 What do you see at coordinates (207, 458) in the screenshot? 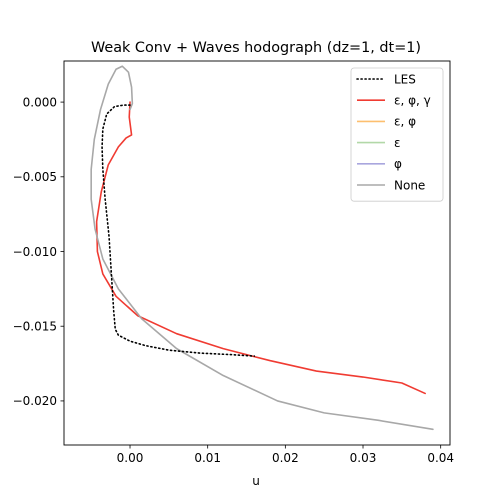
I see `x-tick-label: 0.01` at bounding box center [207, 458].